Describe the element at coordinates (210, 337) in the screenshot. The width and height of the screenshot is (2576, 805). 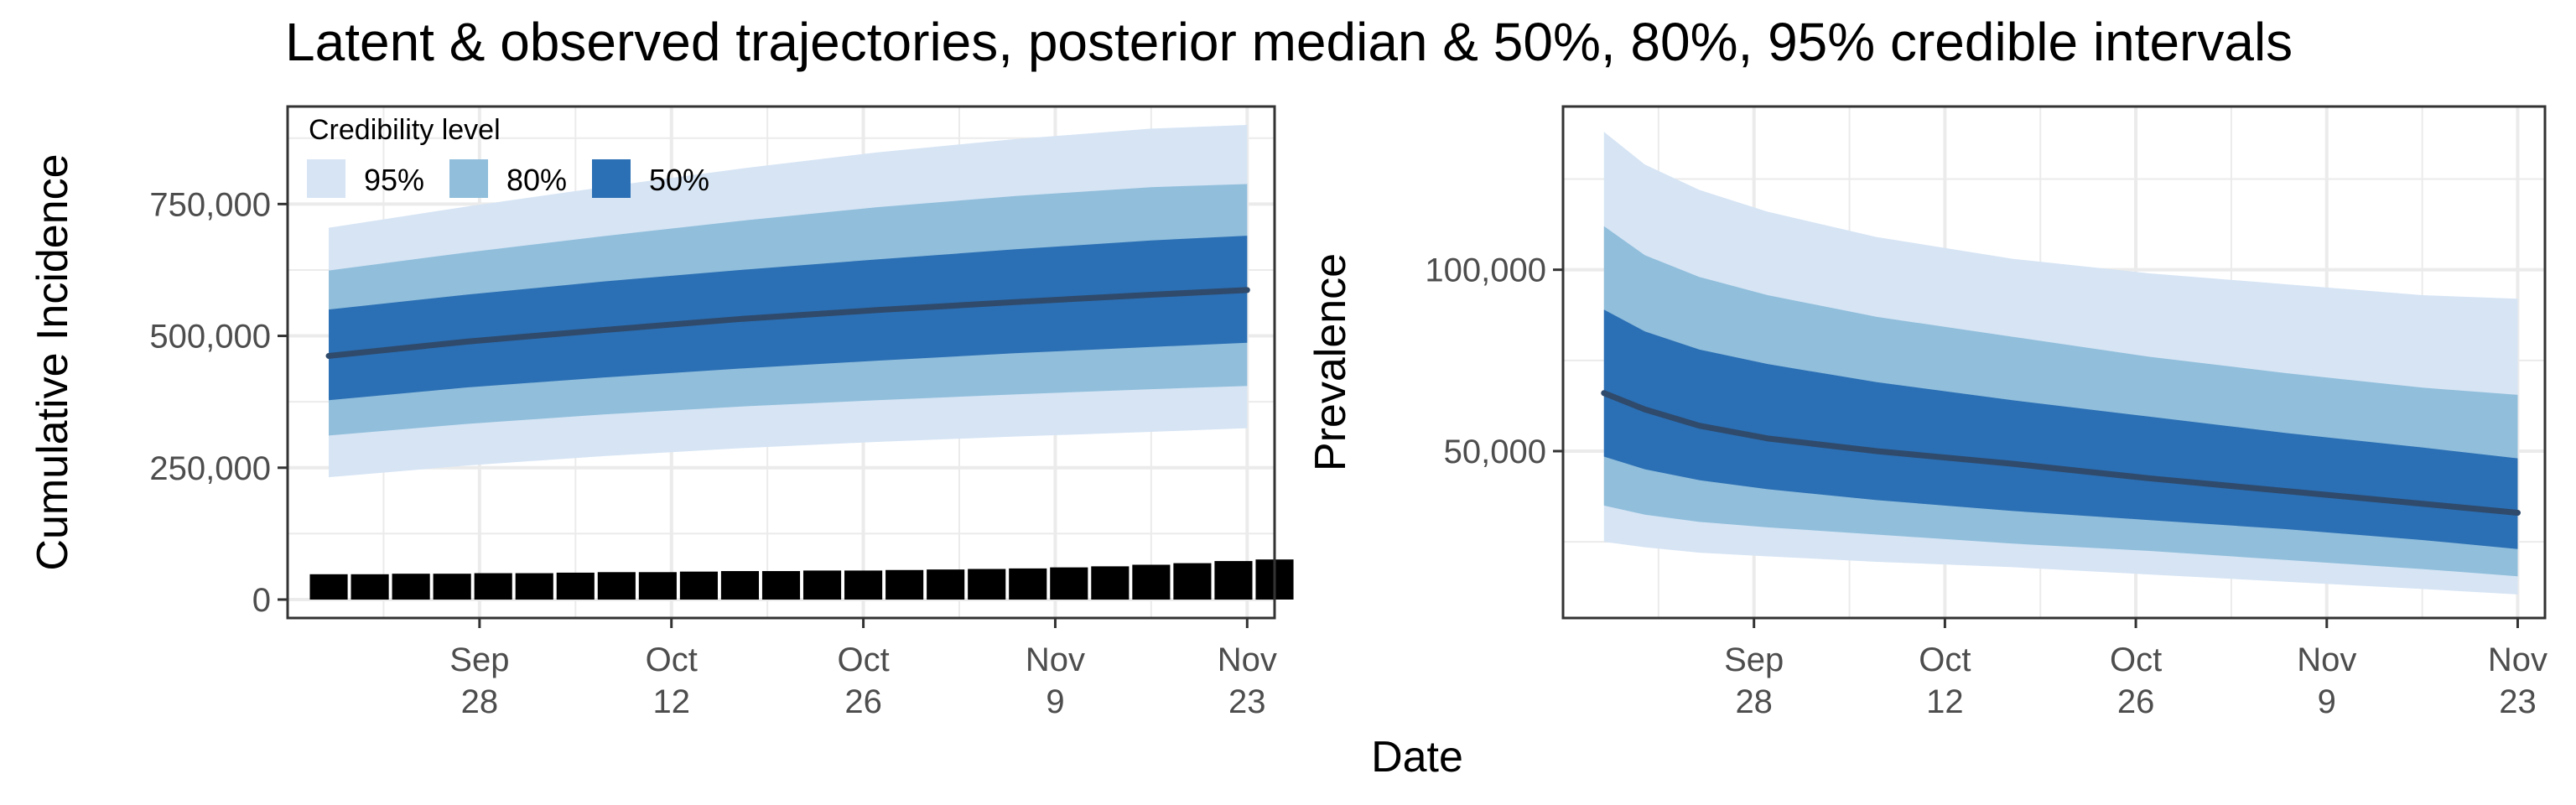
I see `y-tick-label: 500,000` at that location.